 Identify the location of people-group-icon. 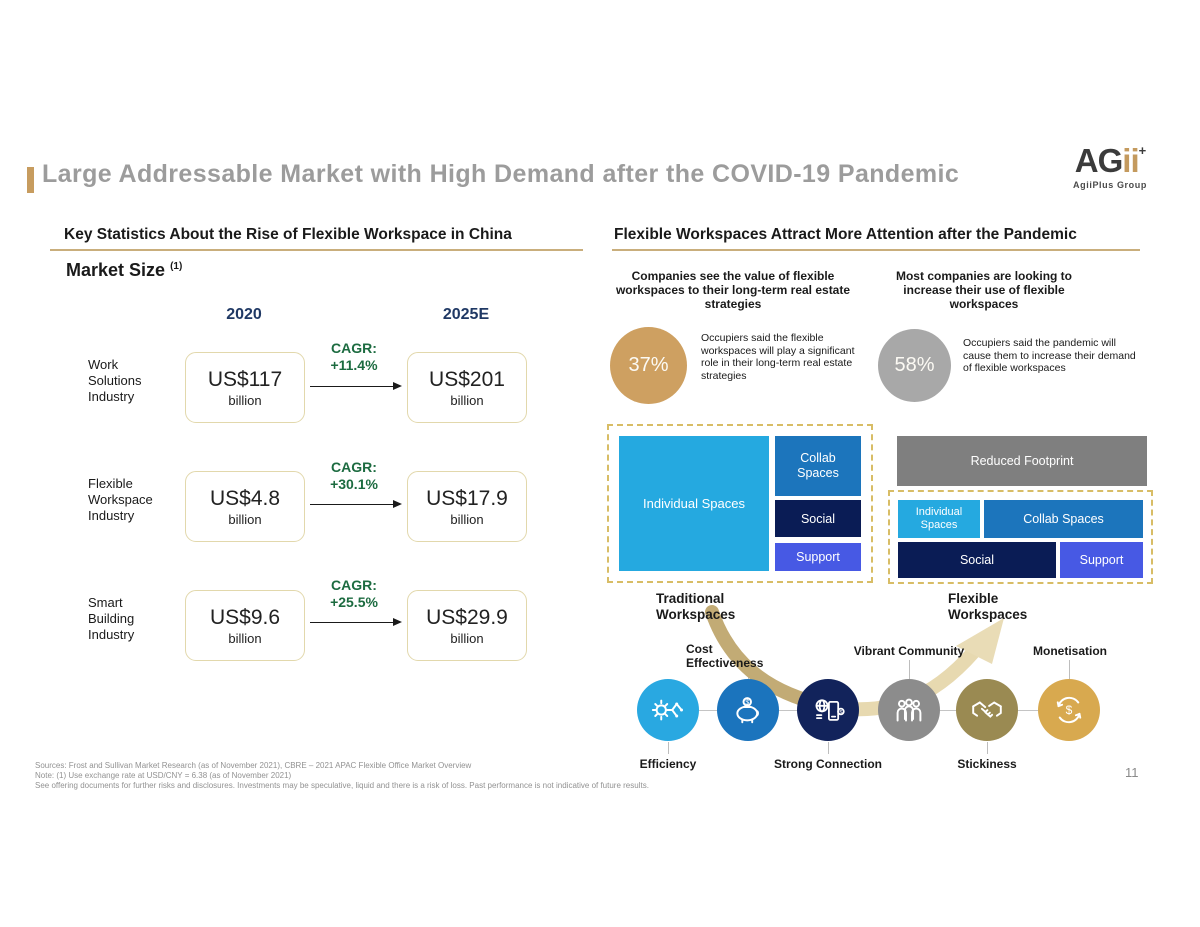
(909, 710).